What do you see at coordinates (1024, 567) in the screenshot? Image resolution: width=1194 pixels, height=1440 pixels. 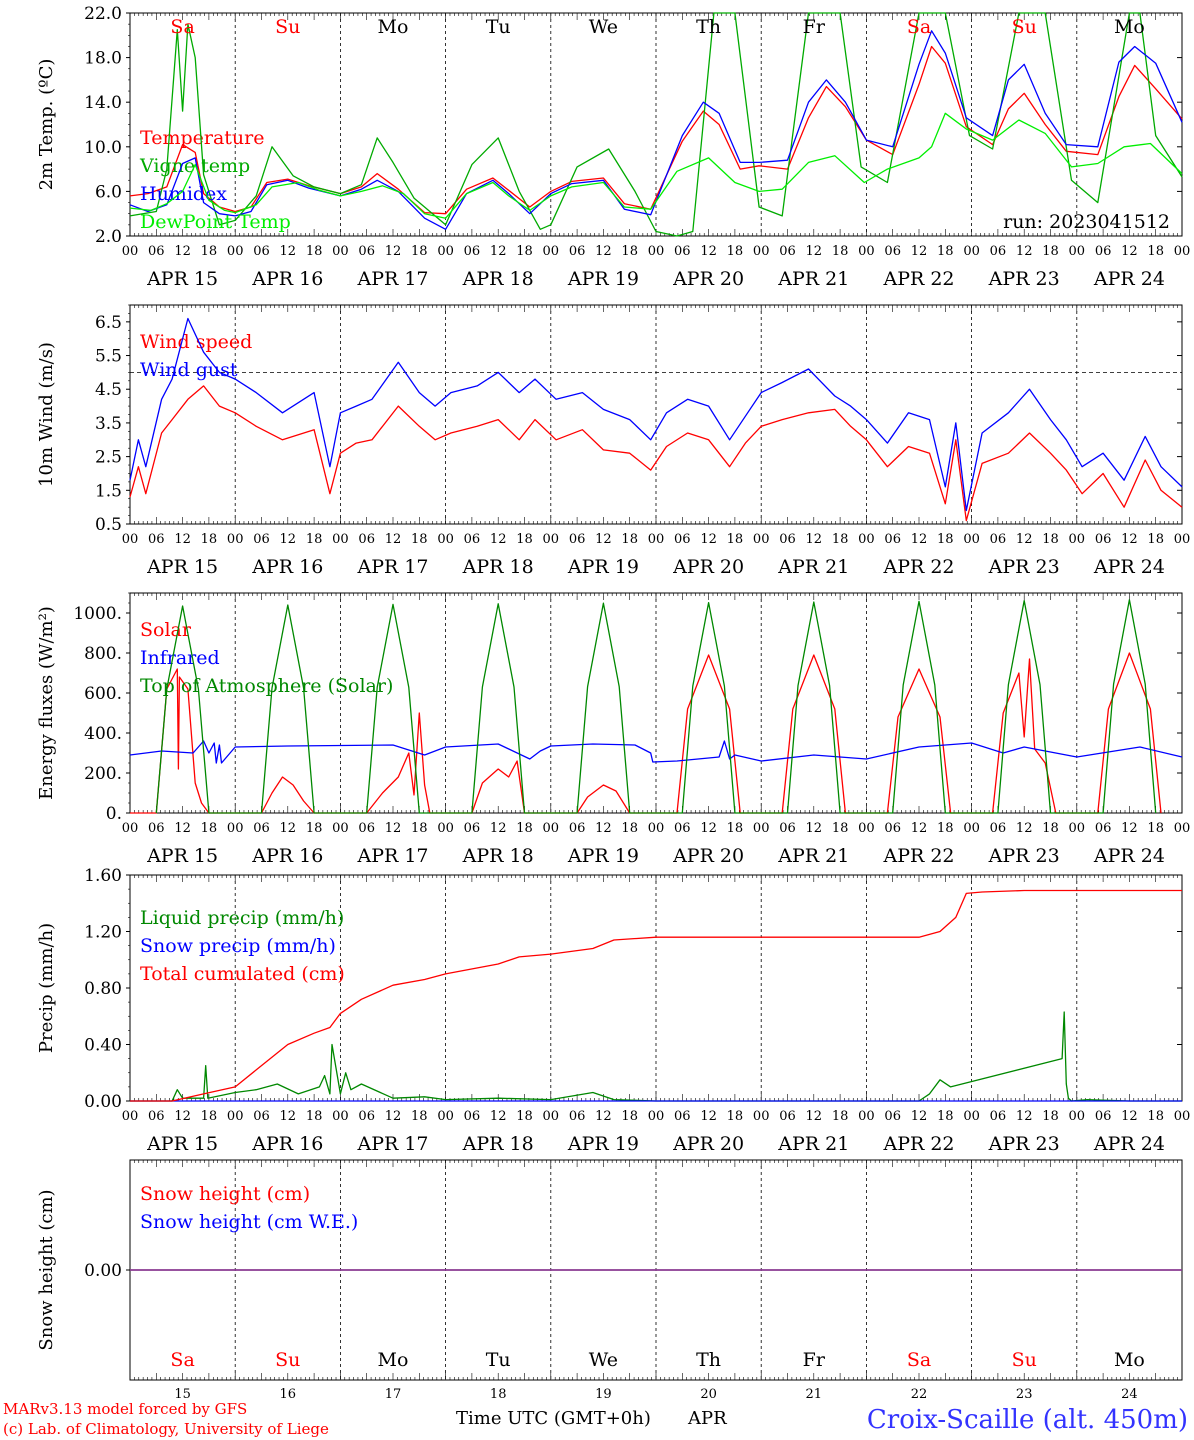 I see `date-label: APR 23` at bounding box center [1024, 567].